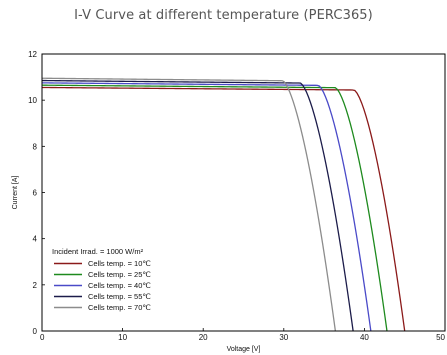 This screenshot has width=447, height=355. Describe the element at coordinates (35, 146) in the screenshot. I see `y-tick-label: 8` at that location.